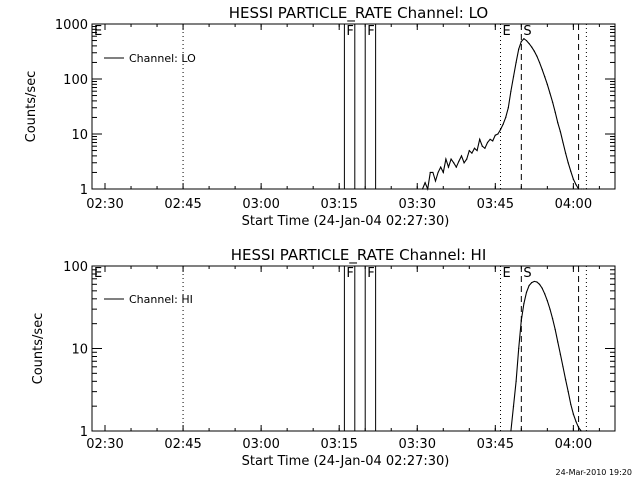 Image resolution: width=640 pixels, height=480 pixels. Describe the element at coordinates (358, 13) in the screenshot. I see `chart-0-title: HESSI PARTICLE_RATE Channel: LO` at that location.